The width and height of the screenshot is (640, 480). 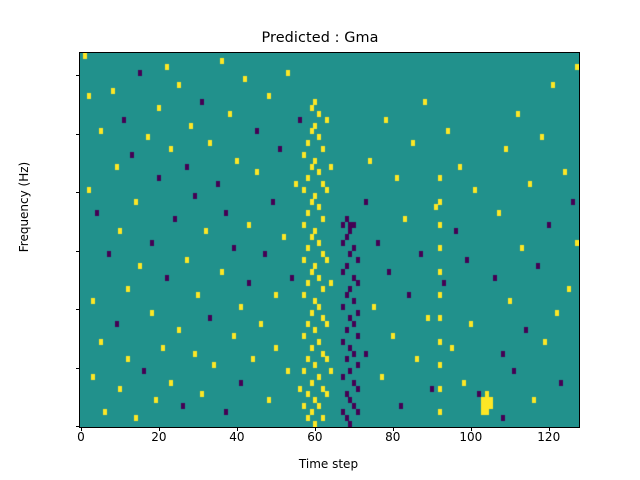 What do you see at coordinates (81, 437) in the screenshot?
I see `x-axis-tick-label: 0` at bounding box center [81, 437].